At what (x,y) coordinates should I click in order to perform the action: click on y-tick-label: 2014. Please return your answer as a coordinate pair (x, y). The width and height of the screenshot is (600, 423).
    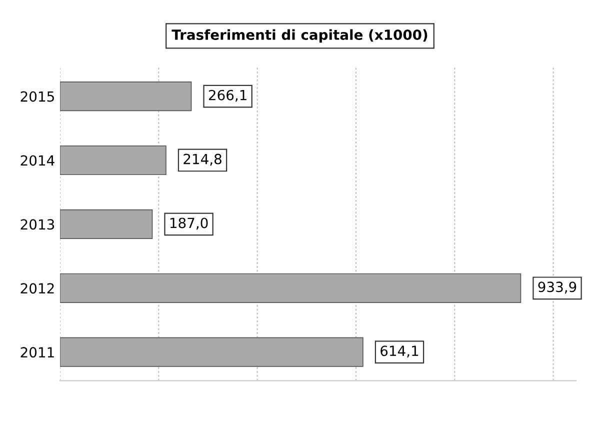
    Looking at the image, I should click on (37, 160).